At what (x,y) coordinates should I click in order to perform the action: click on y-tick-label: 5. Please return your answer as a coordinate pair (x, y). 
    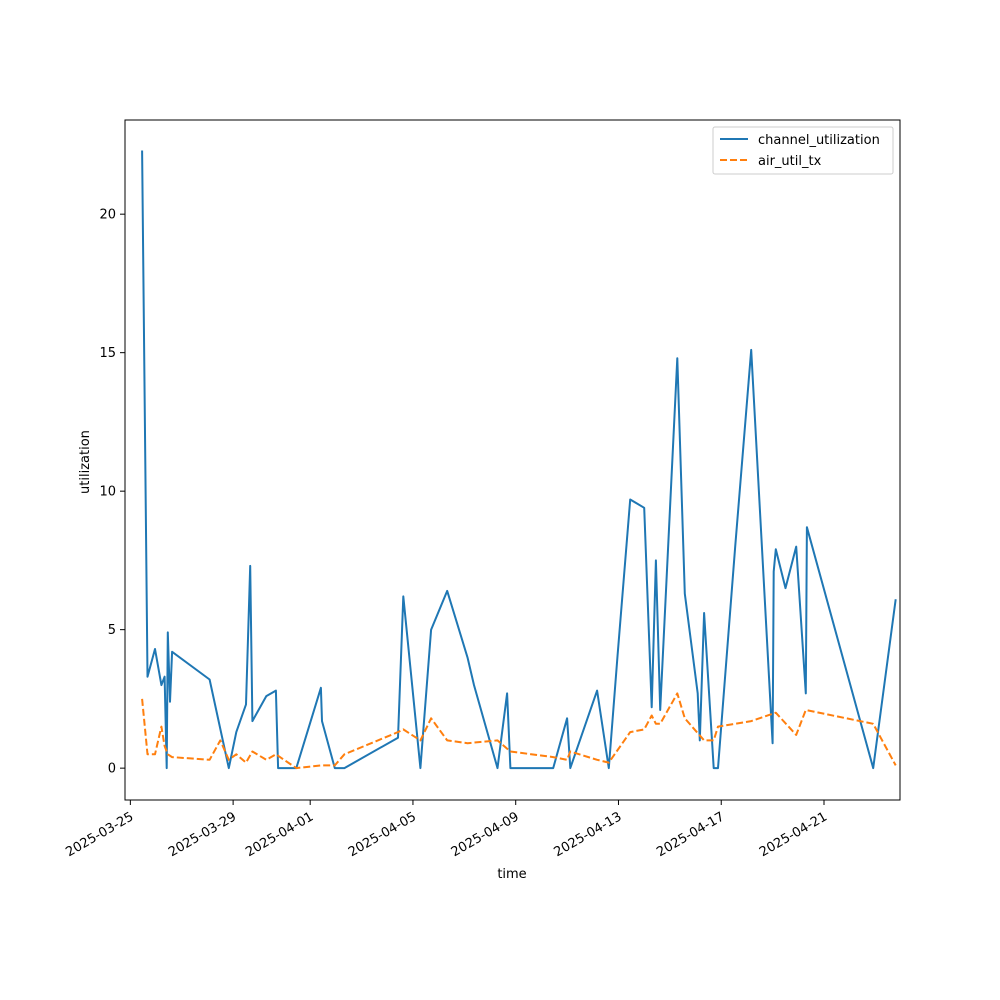
    Looking at the image, I should click on (112, 630).